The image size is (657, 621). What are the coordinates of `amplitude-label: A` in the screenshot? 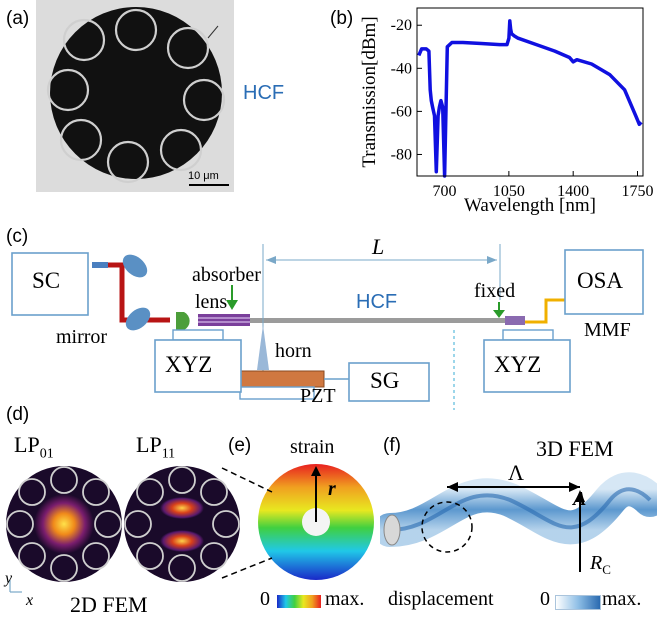 It's located at (580, 499).